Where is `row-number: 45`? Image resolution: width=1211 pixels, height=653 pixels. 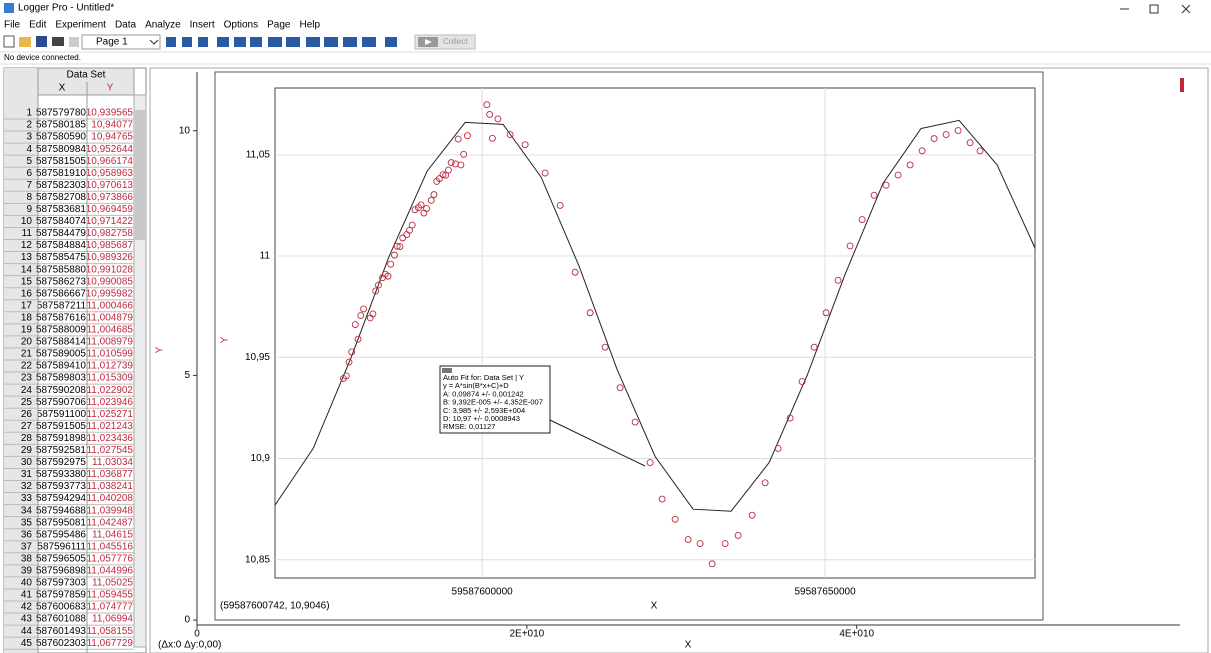
row-number: 45 is located at coordinates (27, 643).